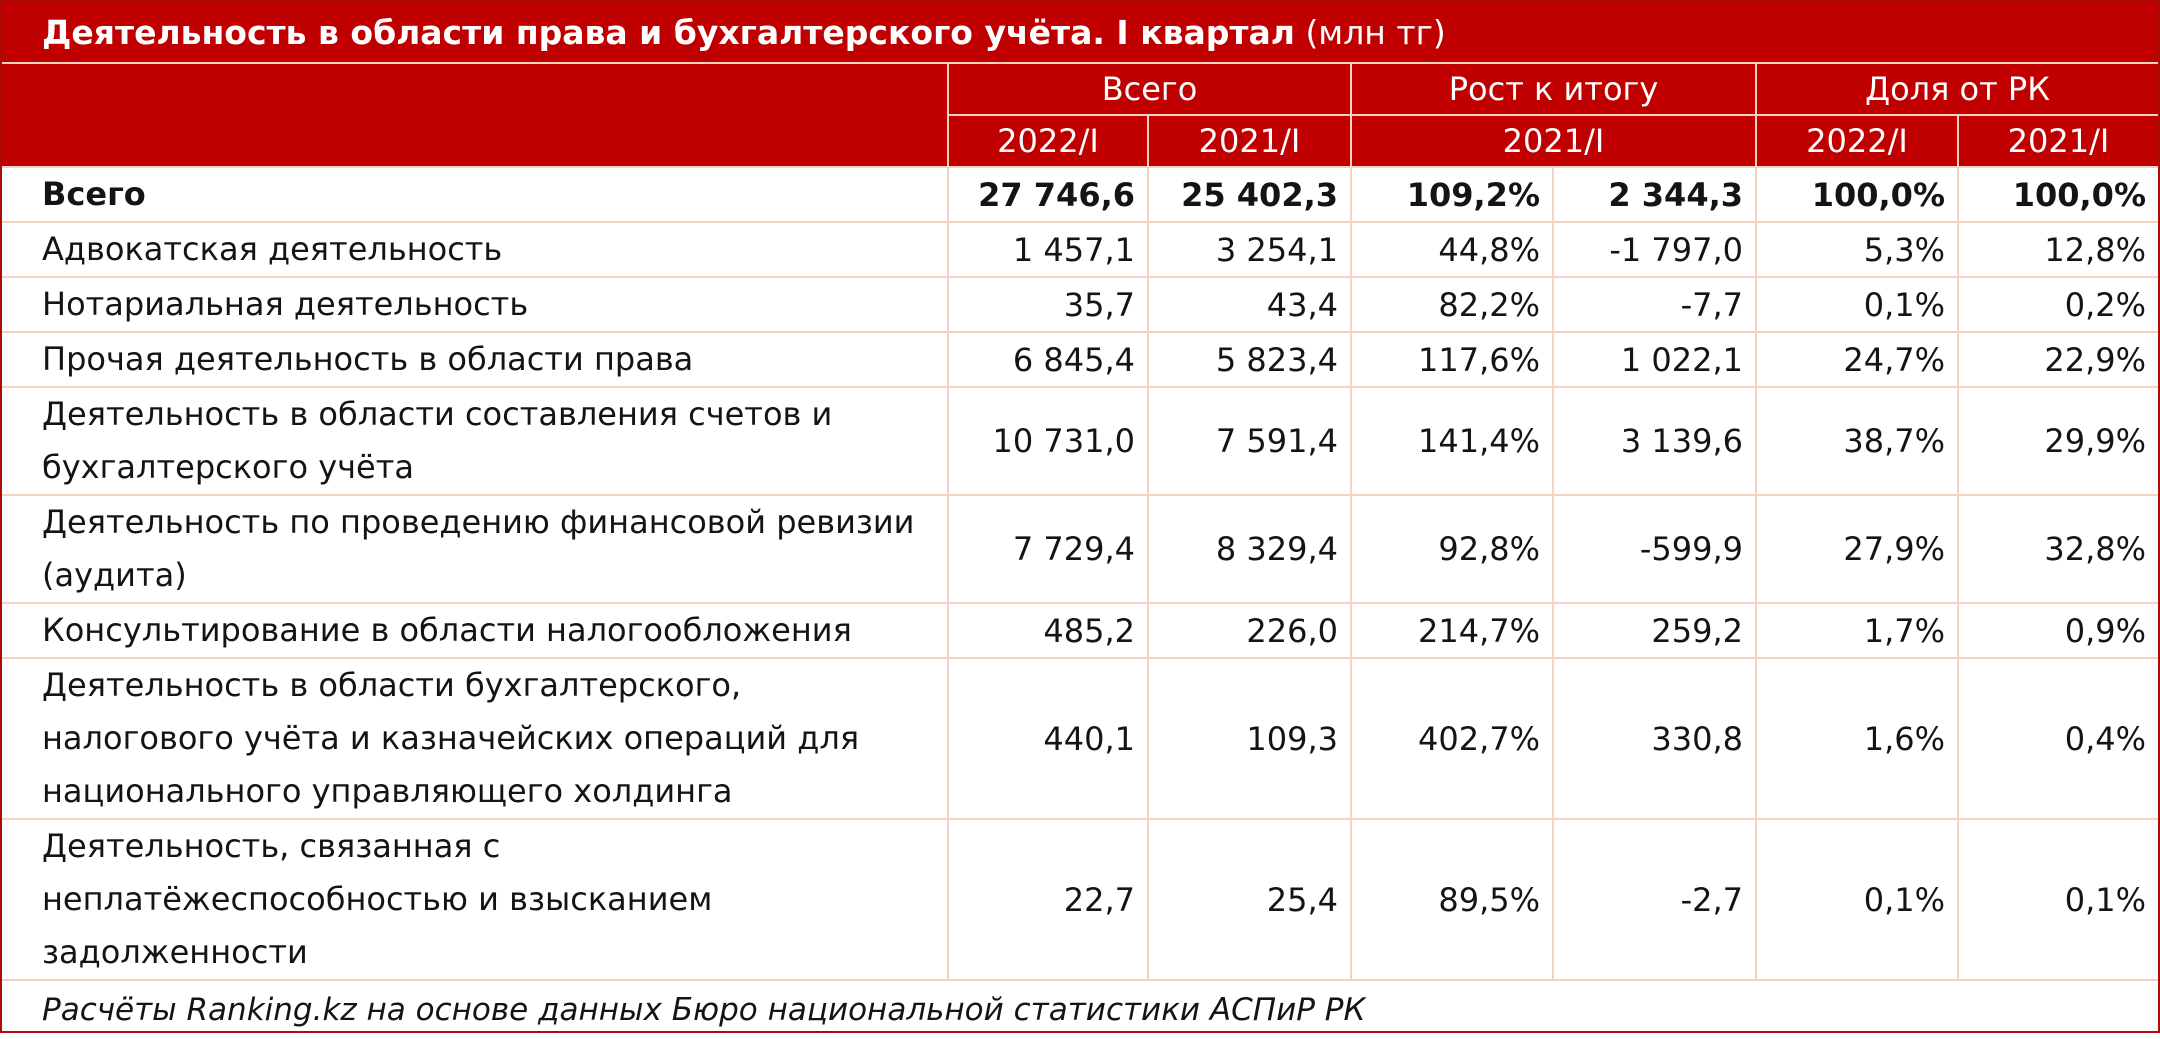  What do you see at coordinates (1249, 250) in the screenshot?
I see `cell-total-2021: 3 254,1` at bounding box center [1249, 250].